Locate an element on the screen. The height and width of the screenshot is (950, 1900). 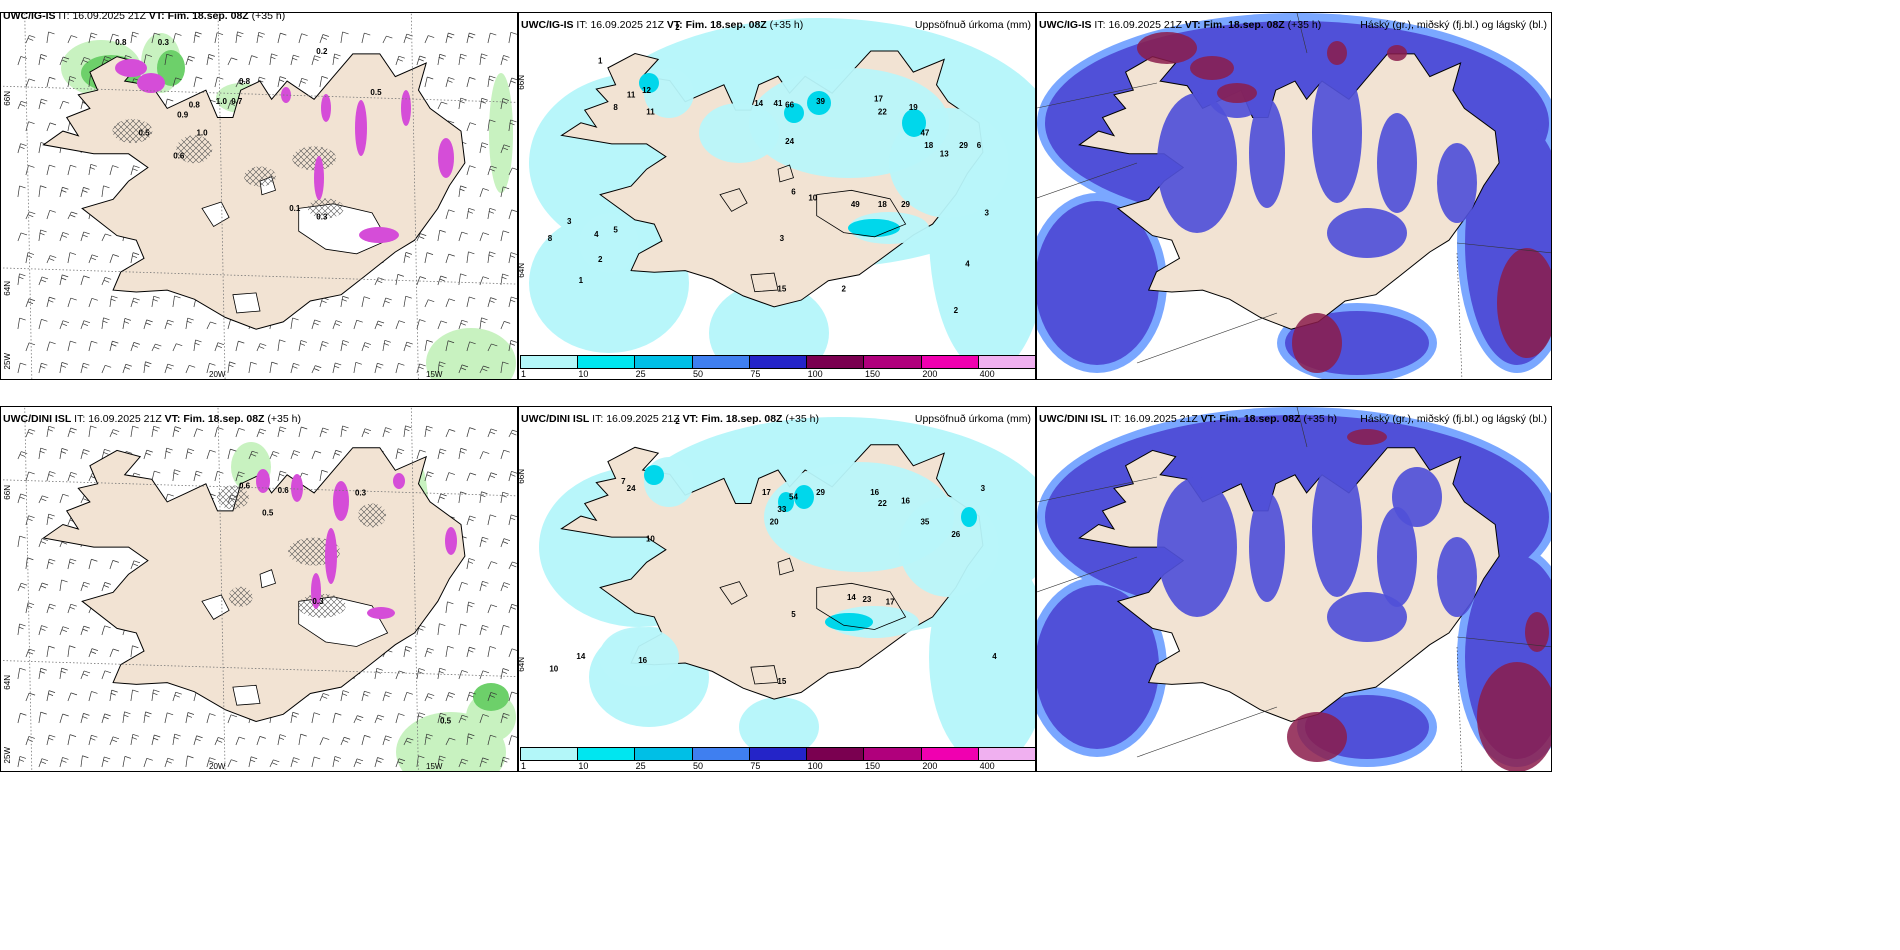
model-name: UWC/DINI ISL is located at coordinates (555, 419).